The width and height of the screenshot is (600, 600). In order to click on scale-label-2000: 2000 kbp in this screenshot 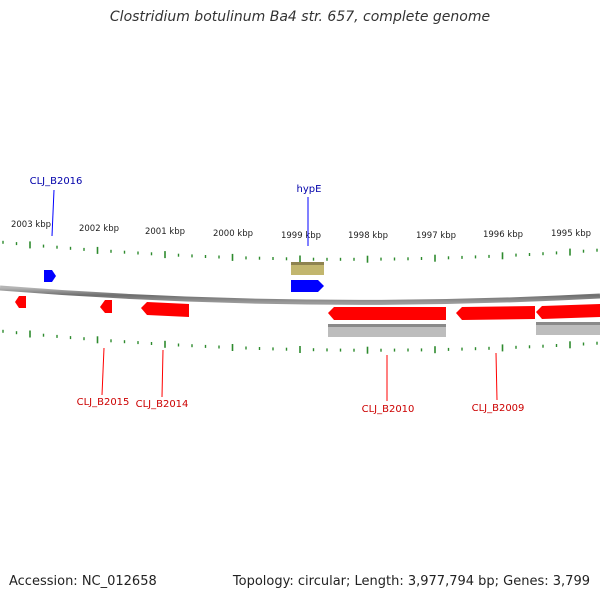, I will do `click(233, 234)`.